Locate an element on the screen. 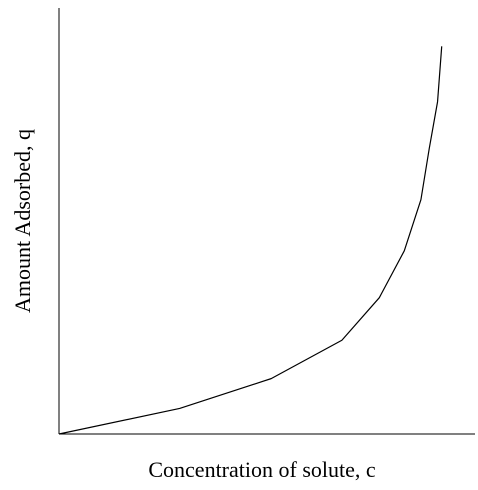 Image resolution: width=478 pixels, height=490 pixels. y-axis-label: Amount Adsorbed, q is located at coordinates (22, 221).